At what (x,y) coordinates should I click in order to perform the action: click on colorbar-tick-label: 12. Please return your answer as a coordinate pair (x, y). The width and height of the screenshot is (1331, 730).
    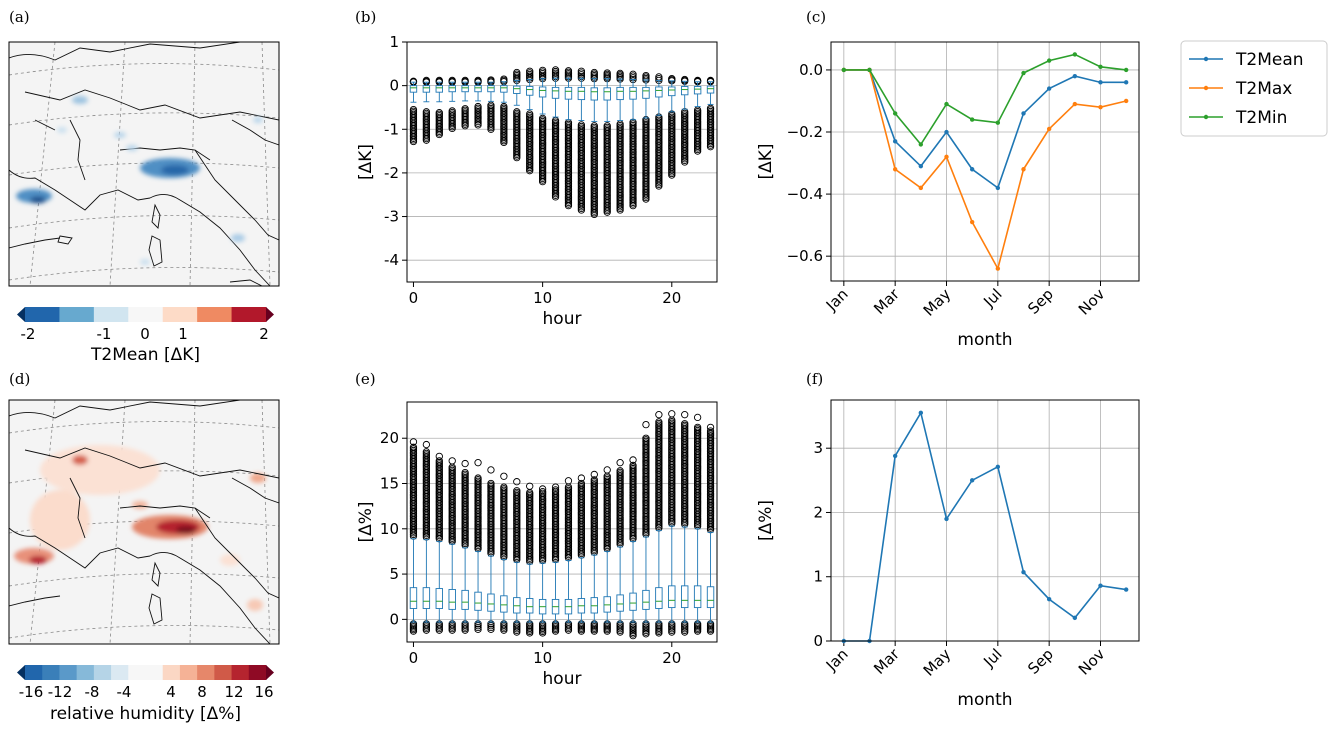
    Looking at the image, I should click on (233, 692).